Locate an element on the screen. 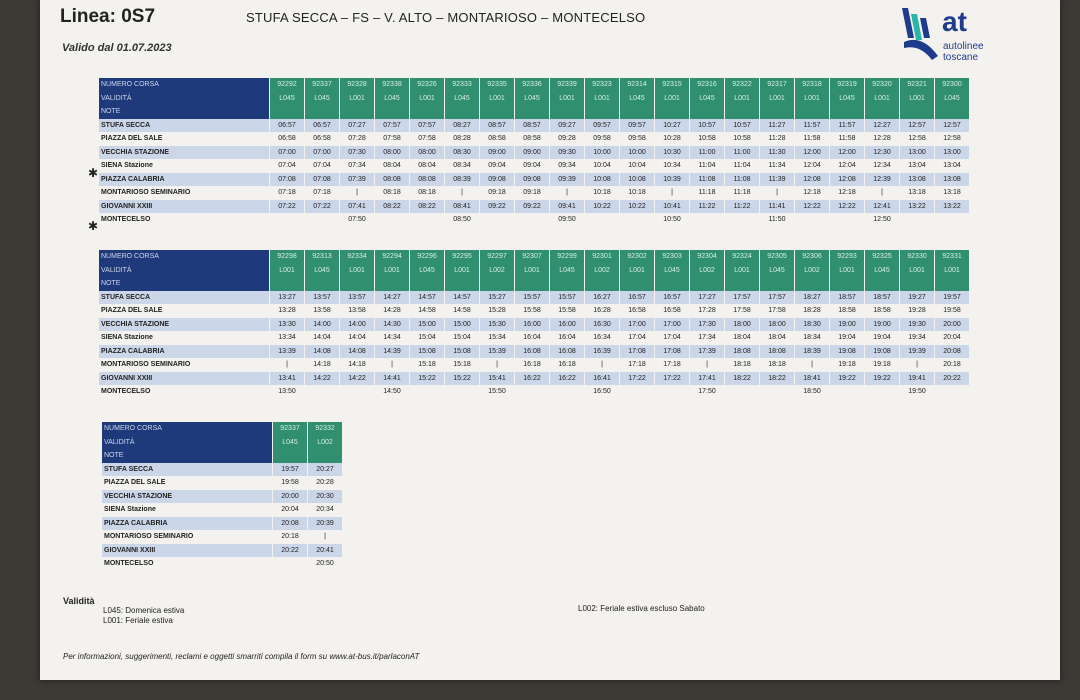 The height and width of the screenshot is (700, 1080). time-cell: 20:22 is located at coordinates (290, 550).